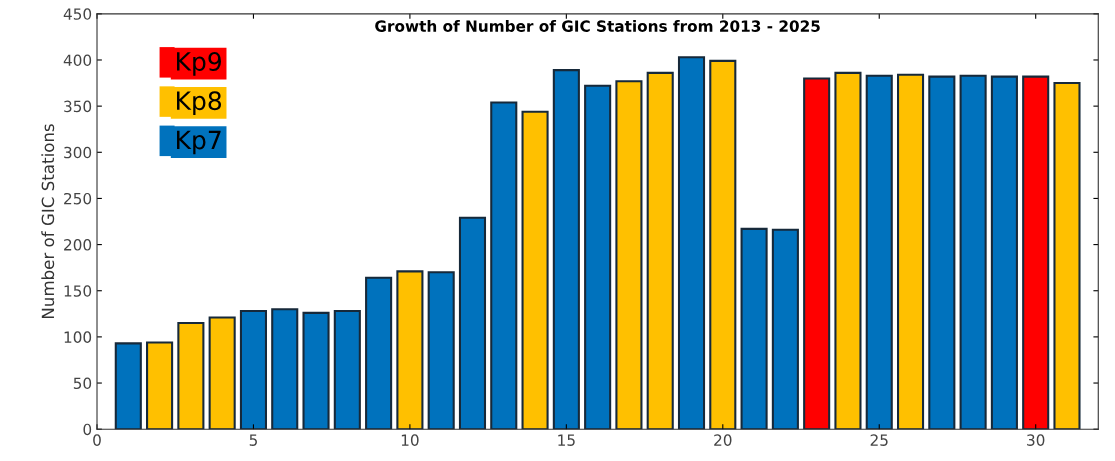 This screenshot has width=1115, height=461. Describe the element at coordinates (78, 291) in the screenshot. I see `y-tick-label: 150` at that location.